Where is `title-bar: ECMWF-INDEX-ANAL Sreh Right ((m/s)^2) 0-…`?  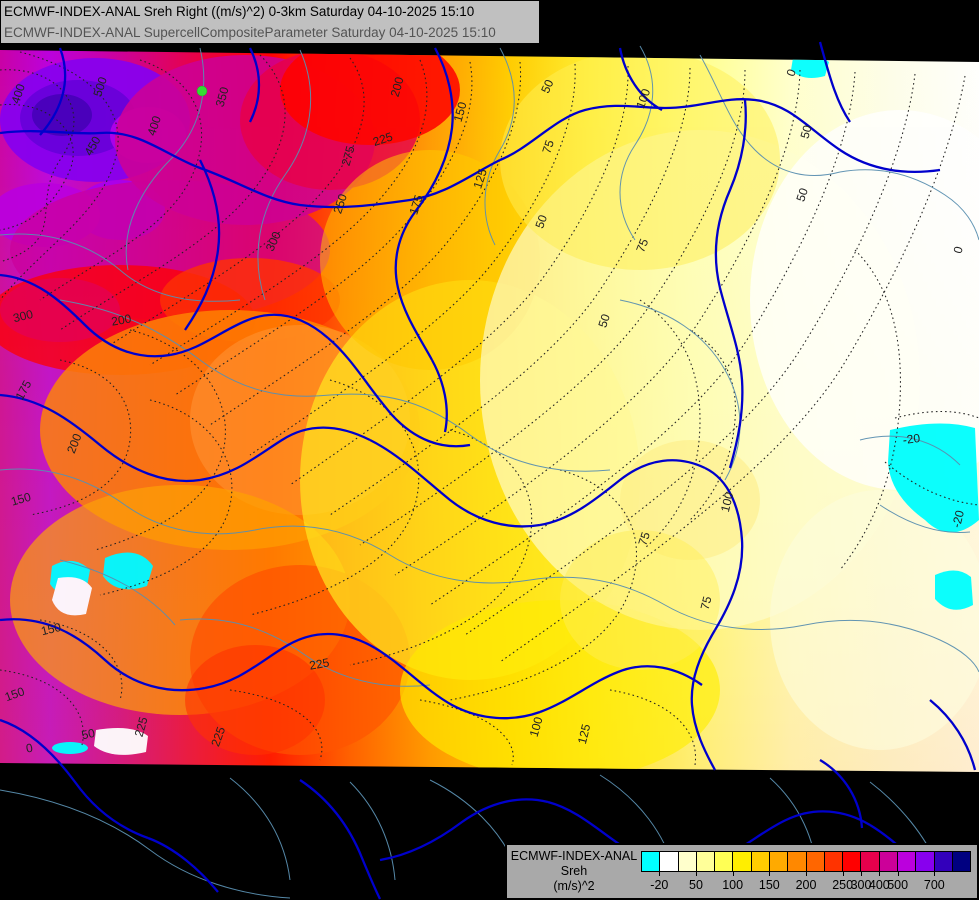 title-bar: ECMWF-INDEX-ANAL Sreh Right ((m/s)^2) 0-… is located at coordinates (270, 22).